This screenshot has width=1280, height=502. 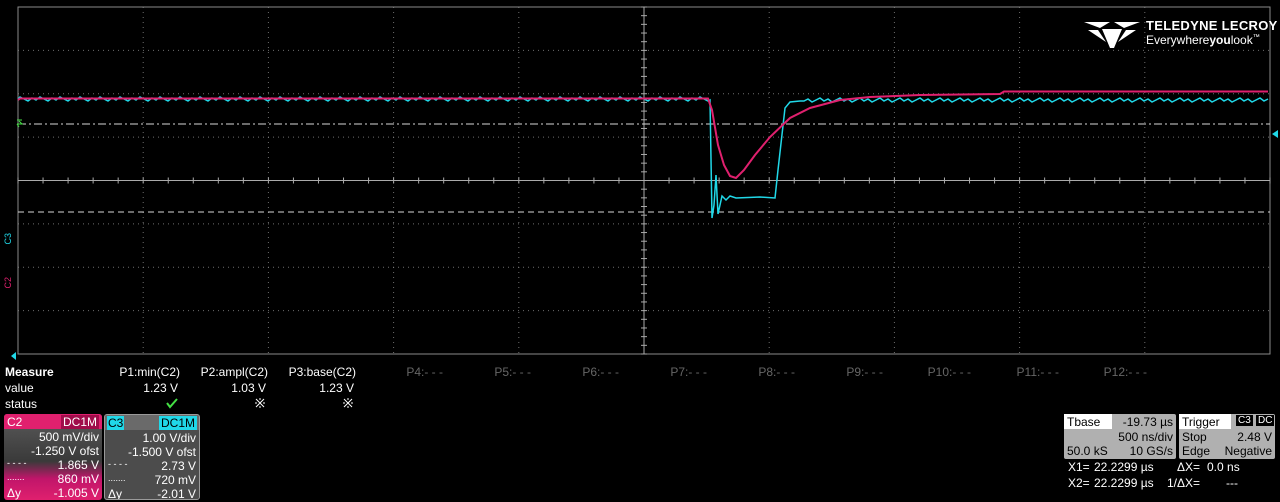 I want to click on teledyne-lecroy-logo: TELEDYNE LECROY Everywhereyoulook™, so click(x=1180, y=34).